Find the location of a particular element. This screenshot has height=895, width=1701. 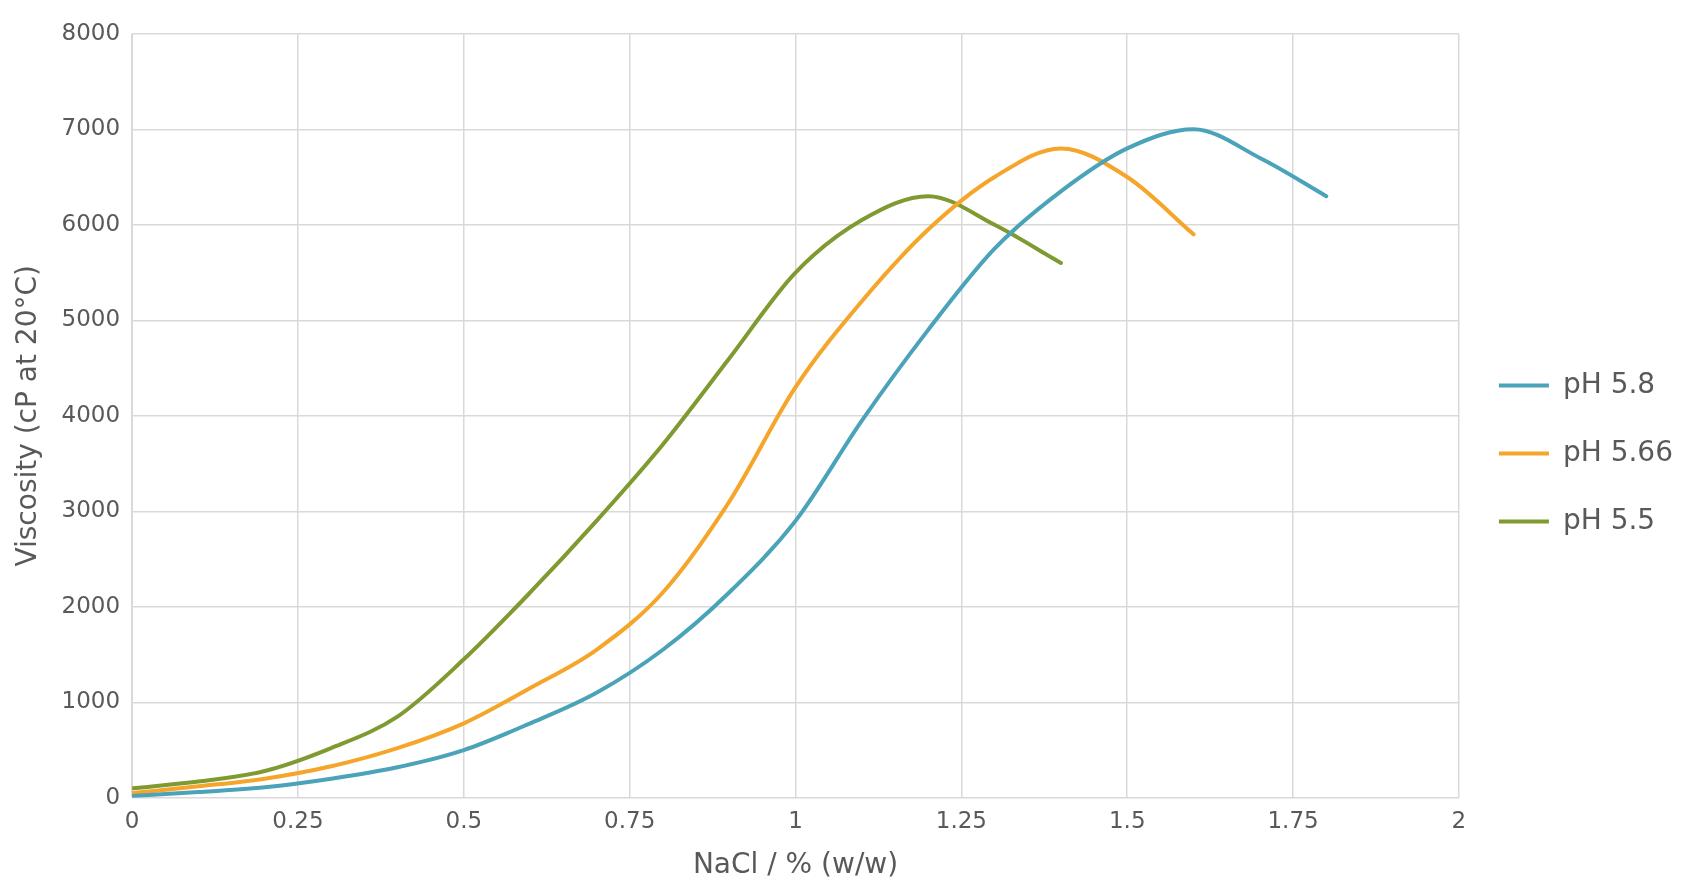

legend-label: pH 5.8 is located at coordinates (1609, 383).